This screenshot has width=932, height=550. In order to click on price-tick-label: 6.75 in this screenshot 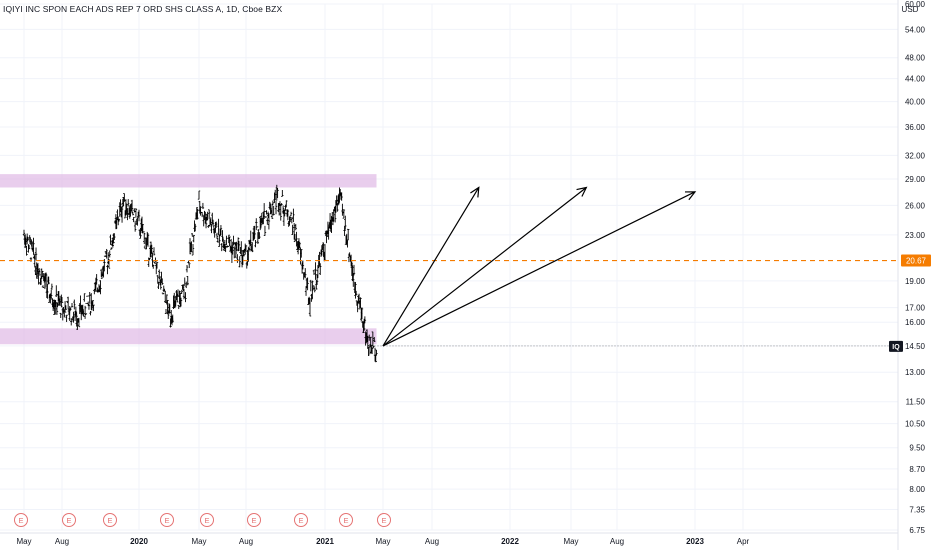, I will do `click(917, 530)`.